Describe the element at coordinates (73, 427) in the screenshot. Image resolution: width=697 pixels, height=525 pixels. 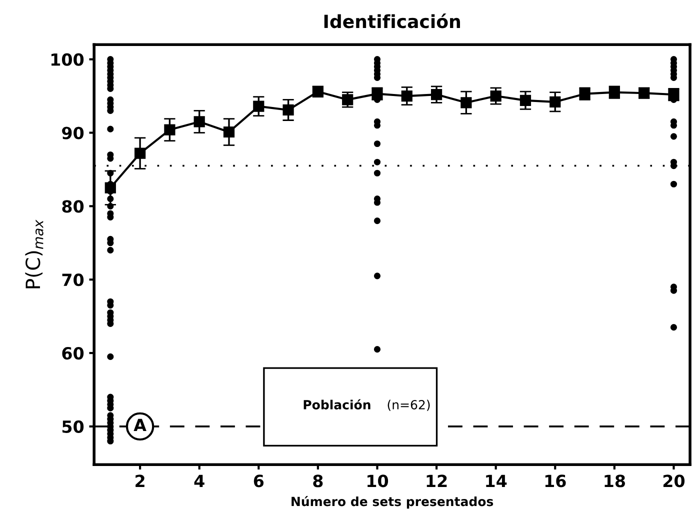
I see `y-tick-label: 50` at that location.